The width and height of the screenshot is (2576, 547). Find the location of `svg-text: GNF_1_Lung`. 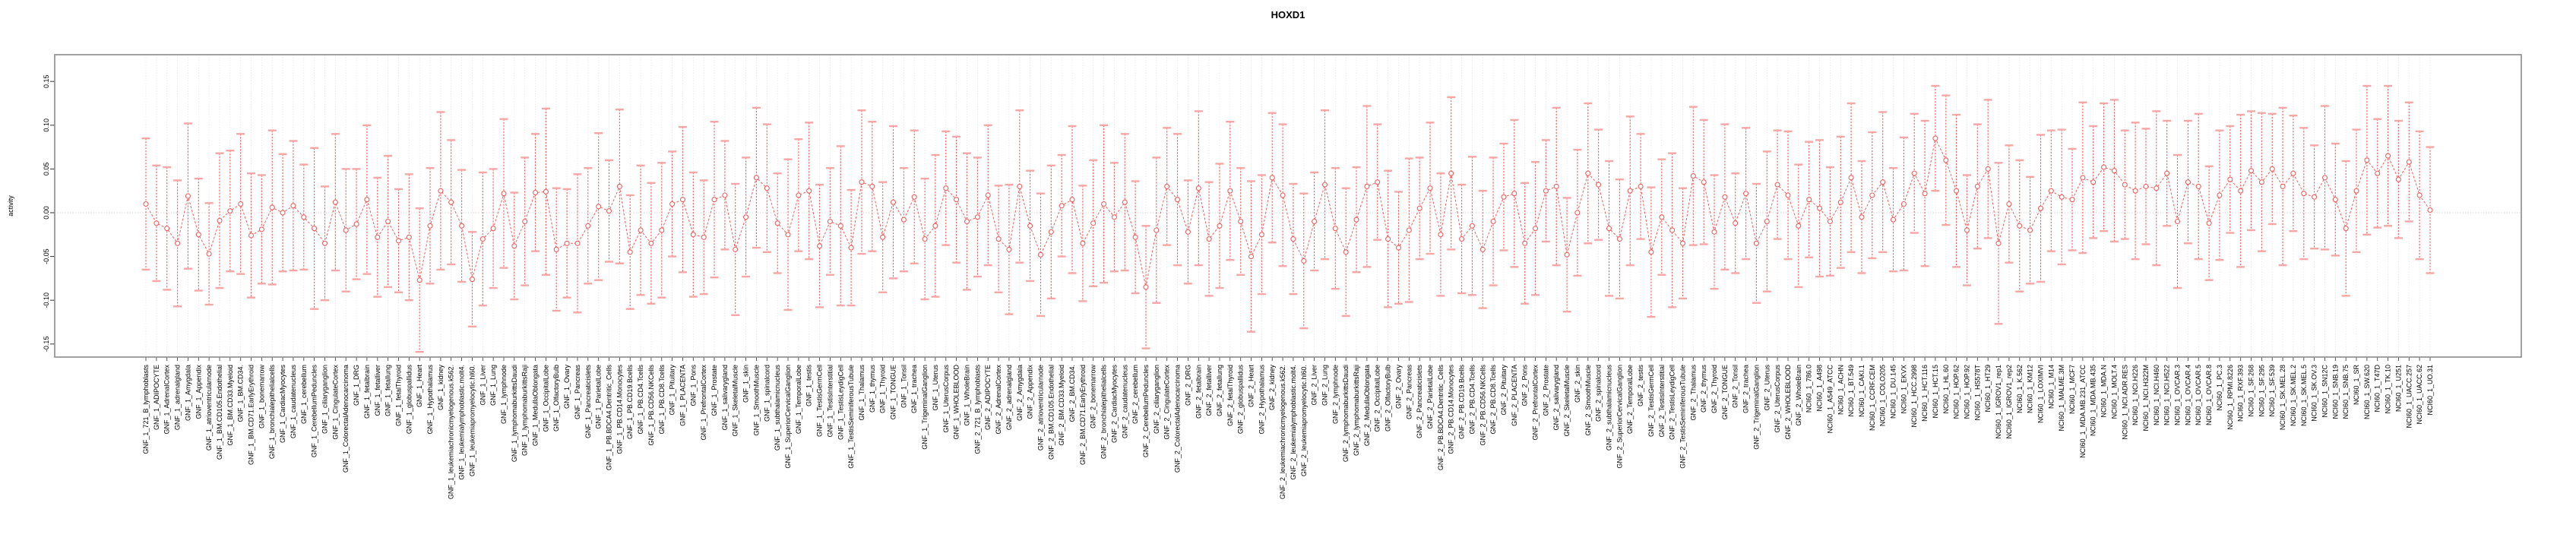

svg-text: GNF_1_Lung is located at coordinates (493, 385).